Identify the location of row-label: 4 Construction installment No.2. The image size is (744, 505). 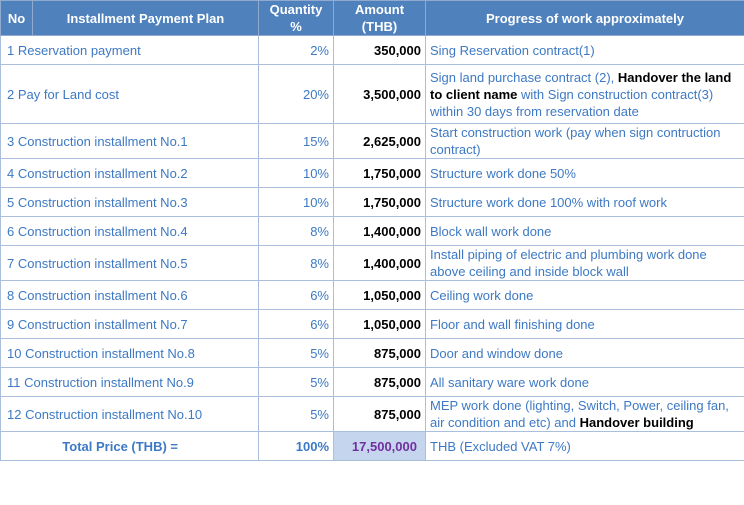
(129, 173).